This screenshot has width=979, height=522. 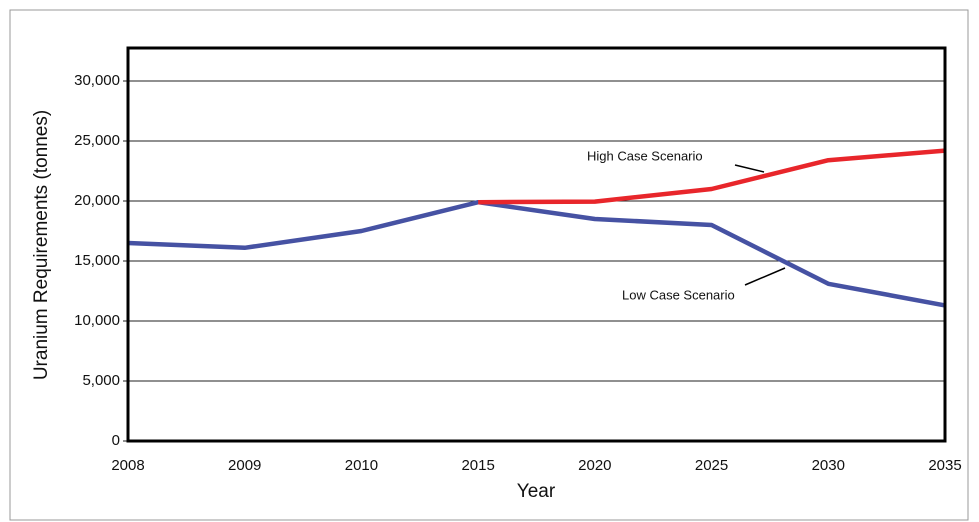 What do you see at coordinates (127, 465) in the screenshot?
I see `x-tick-label: 2008` at bounding box center [127, 465].